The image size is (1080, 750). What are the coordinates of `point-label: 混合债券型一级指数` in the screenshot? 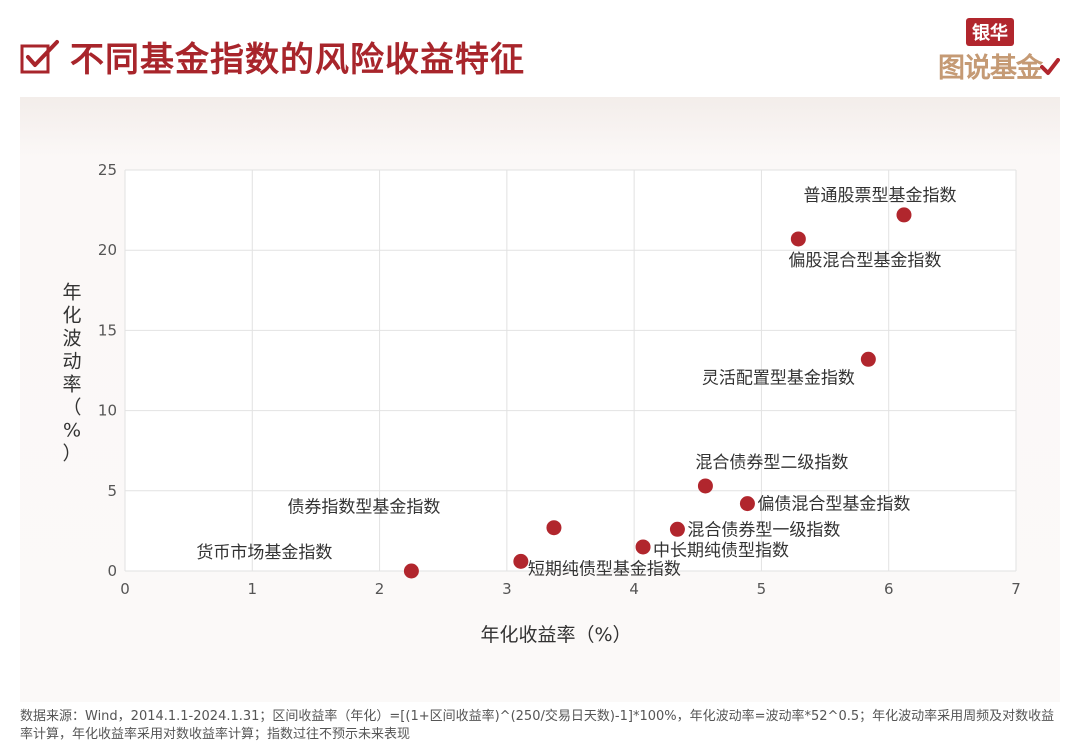 It's located at (763, 530).